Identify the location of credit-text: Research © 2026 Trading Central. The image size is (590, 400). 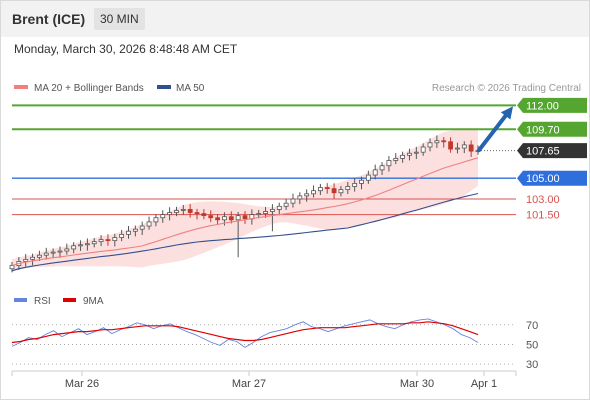
(506, 88).